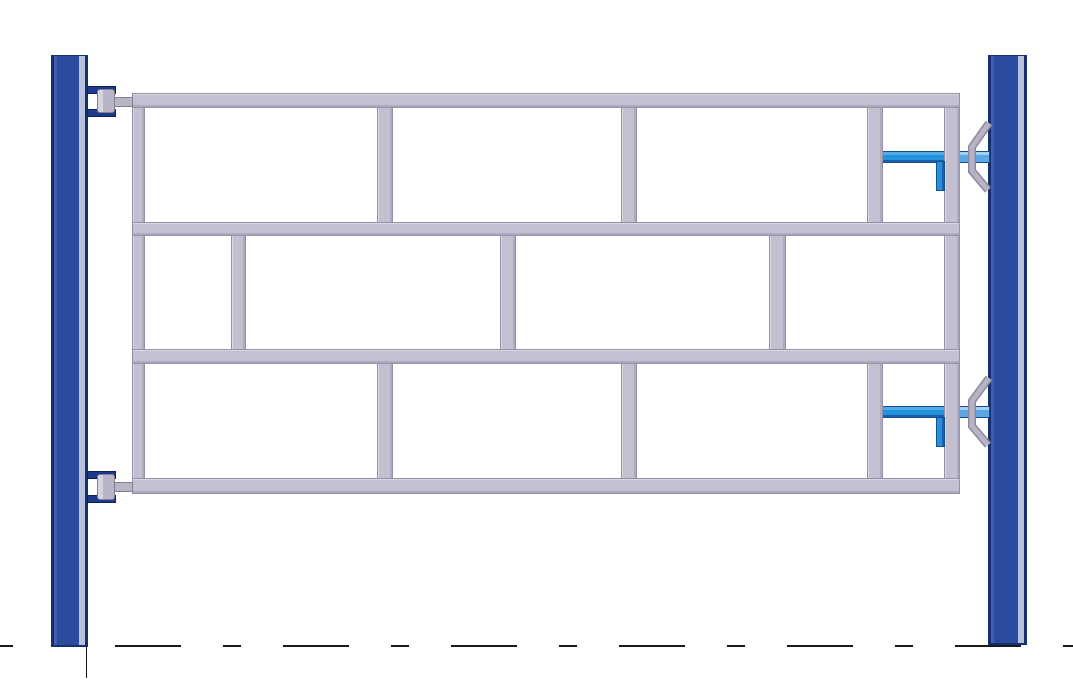 This screenshot has height=695, width=1073. What do you see at coordinates (935, 412) in the screenshot?
I see `bottom-latch-rod` at bounding box center [935, 412].